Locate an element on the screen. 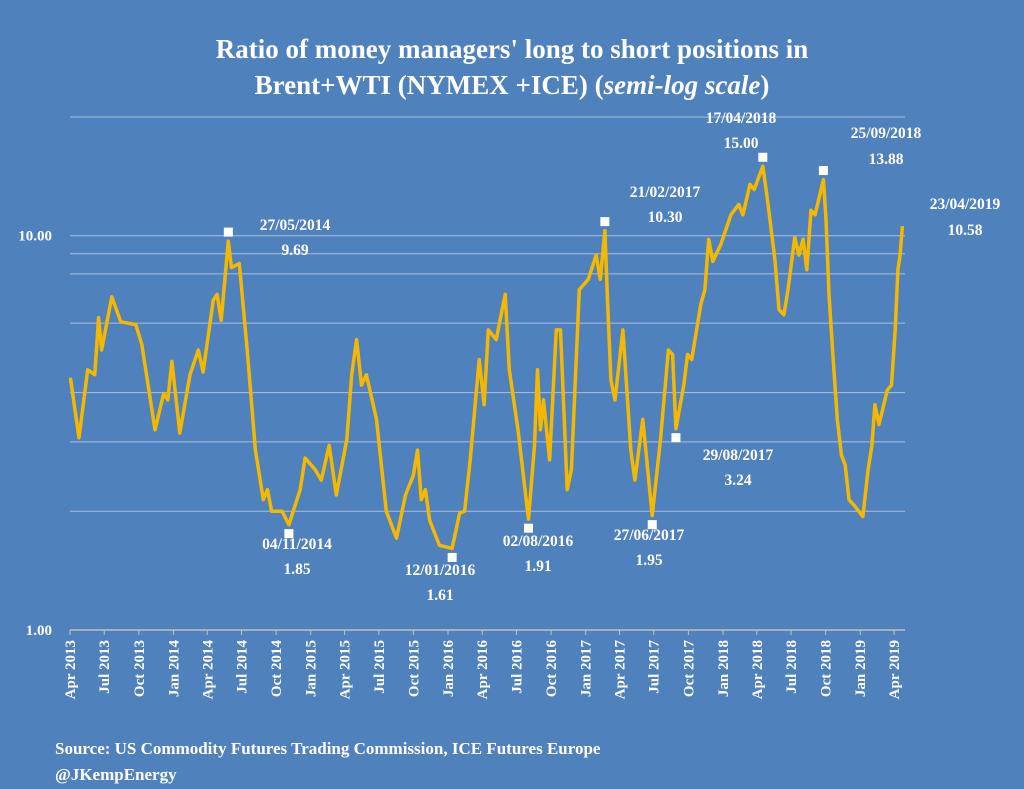 Image resolution: width=1024 pixels, height=789 pixels. annotation-value: 3.24 is located at coordinates (737, 480).